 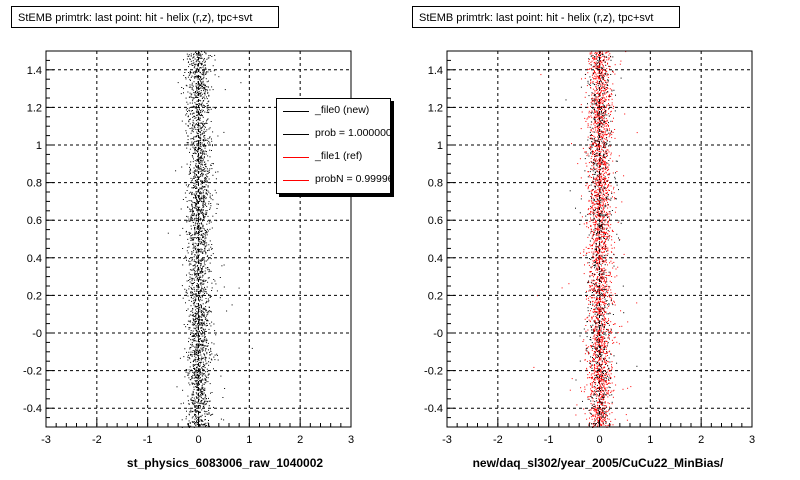 I want to click on scatter-points, so click(x=210, y=239).